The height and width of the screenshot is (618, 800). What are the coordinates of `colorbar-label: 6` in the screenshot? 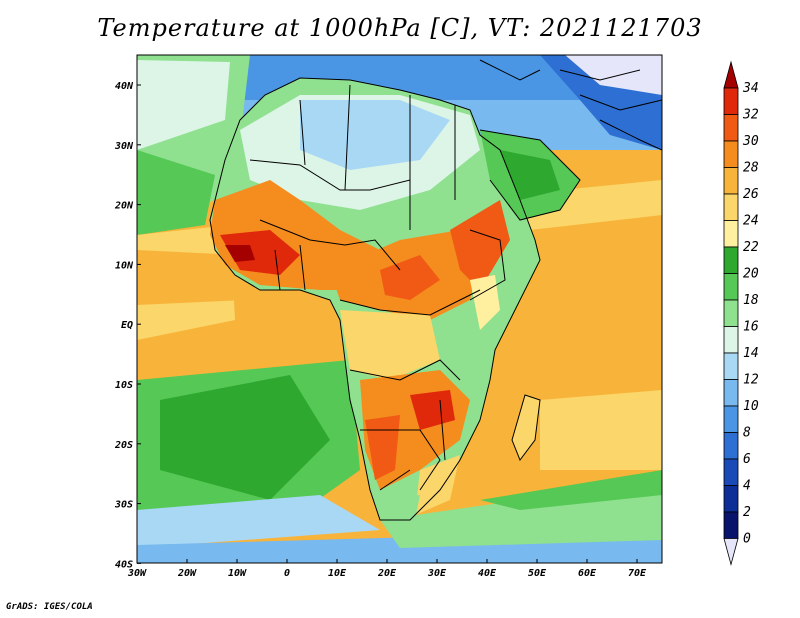 It's located at (747, 459).